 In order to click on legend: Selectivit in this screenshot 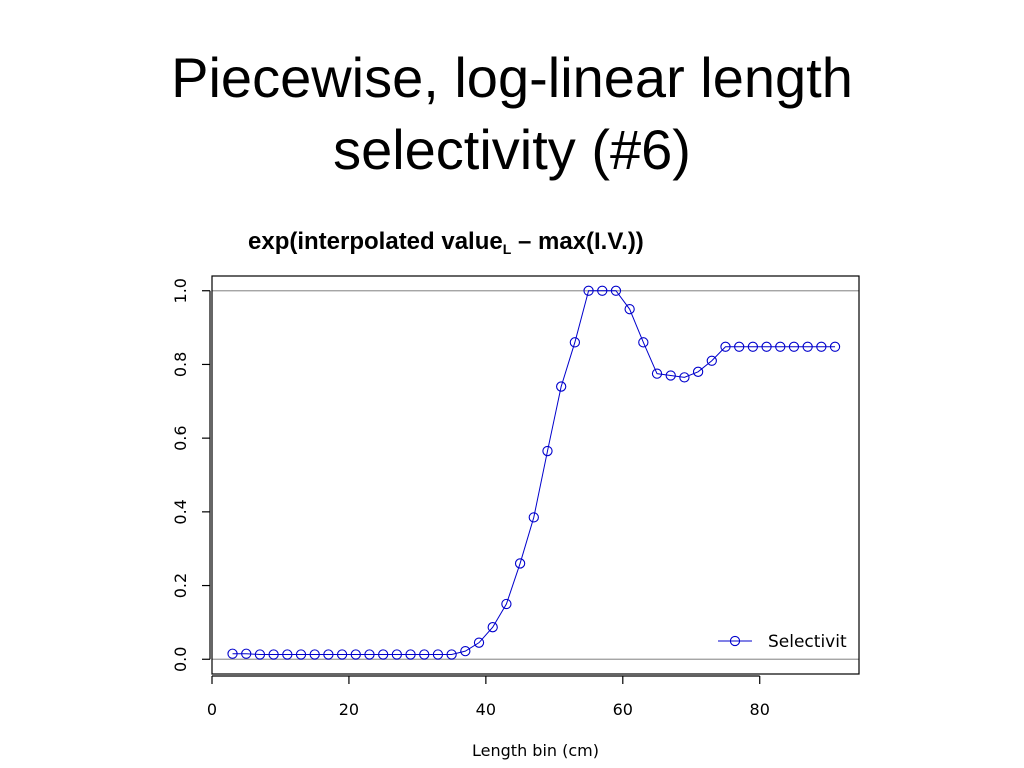, I will do `click(782, 642)`.